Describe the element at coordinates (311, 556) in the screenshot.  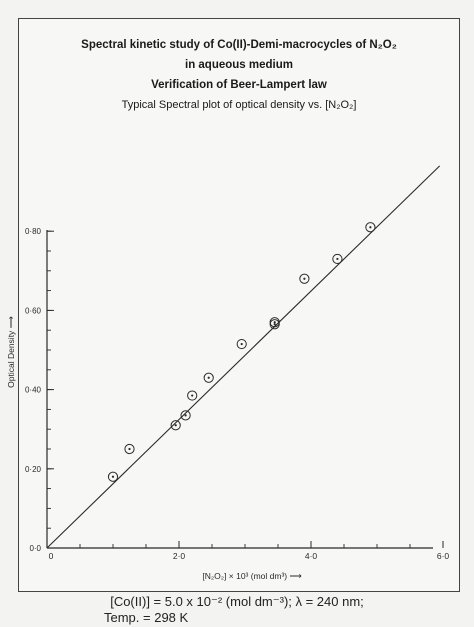
I see `x-tick-label: 4·0` at that location.